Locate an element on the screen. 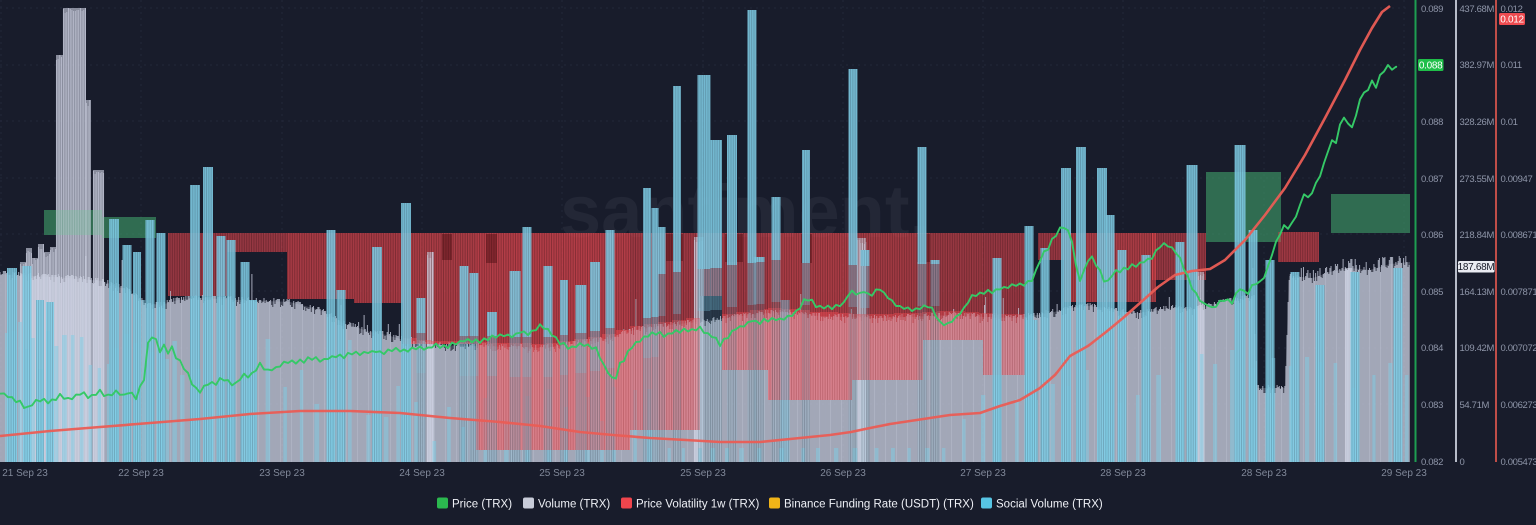  svg-text: 0 is located at coordinates (1462, 462).